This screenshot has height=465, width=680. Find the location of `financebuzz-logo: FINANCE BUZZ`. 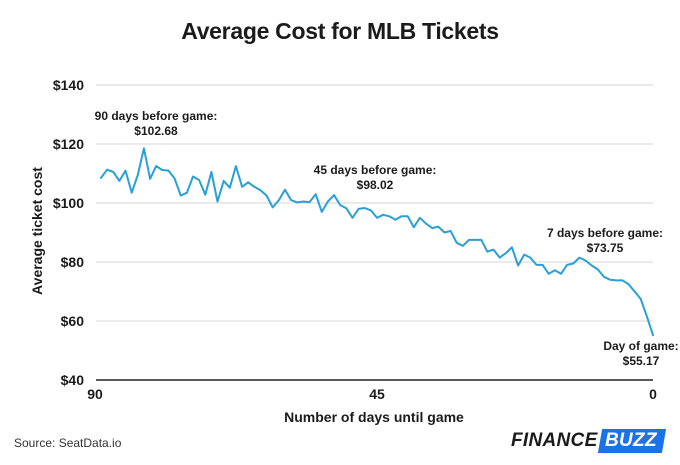

financebuzz-logo: FINANCE BUZZ is located at coordinates (588, 441).